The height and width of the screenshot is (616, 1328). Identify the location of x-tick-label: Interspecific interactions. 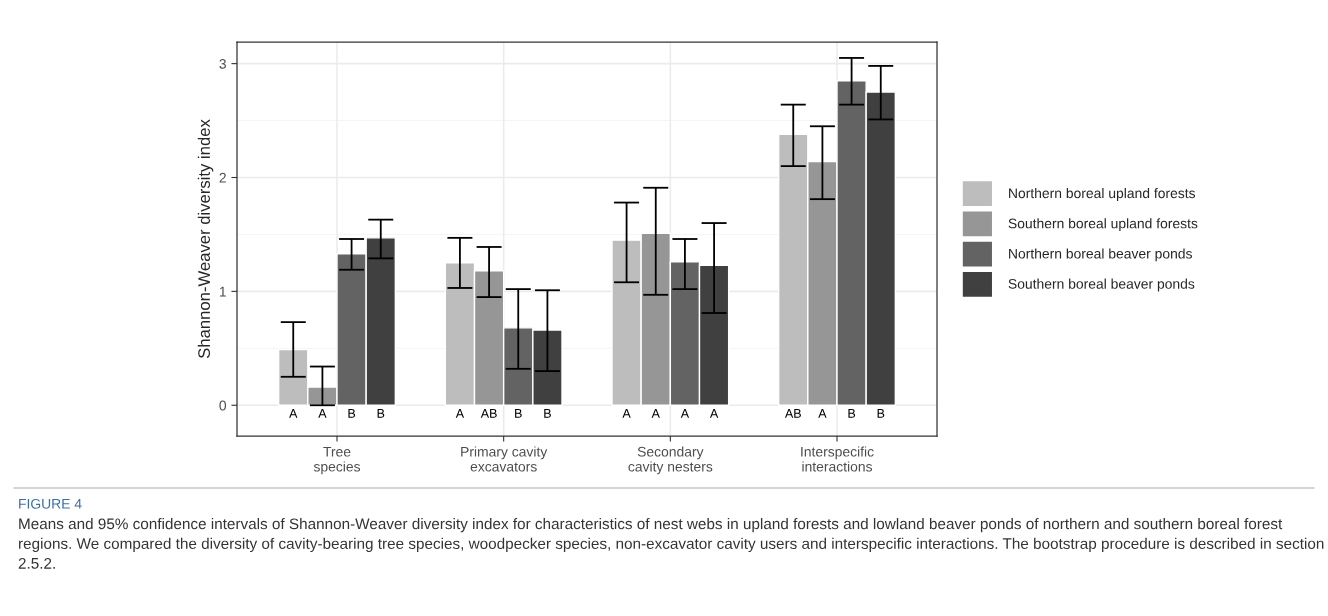
(837, 459).